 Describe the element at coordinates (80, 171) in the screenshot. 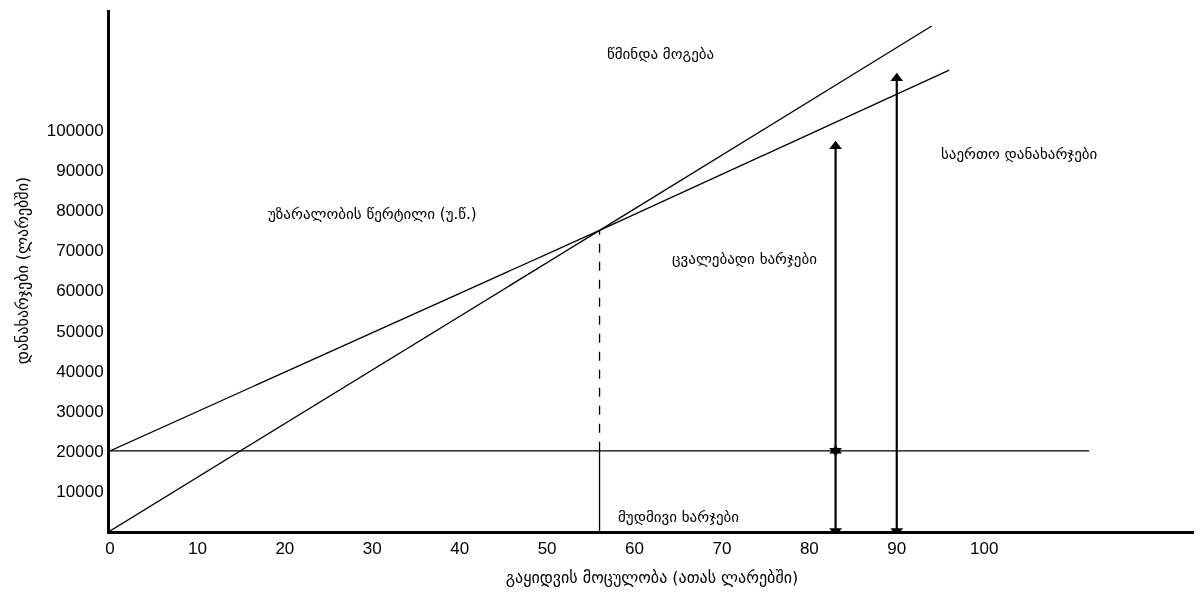

I see `y-tick-label: 90000` at that location.